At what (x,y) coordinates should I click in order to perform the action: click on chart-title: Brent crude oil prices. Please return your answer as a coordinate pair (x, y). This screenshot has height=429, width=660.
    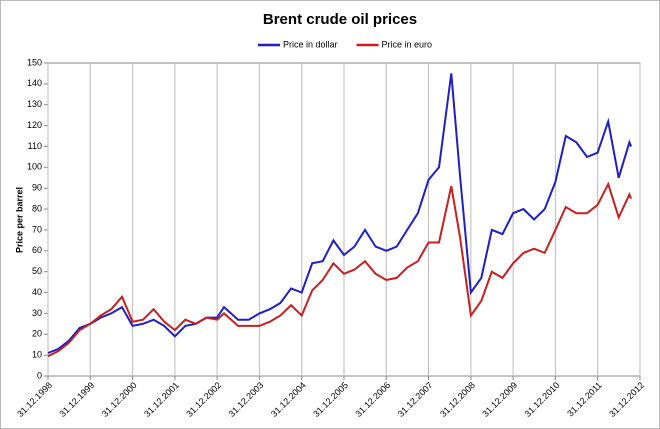
    Looking at the image, I should click on (340, 19).